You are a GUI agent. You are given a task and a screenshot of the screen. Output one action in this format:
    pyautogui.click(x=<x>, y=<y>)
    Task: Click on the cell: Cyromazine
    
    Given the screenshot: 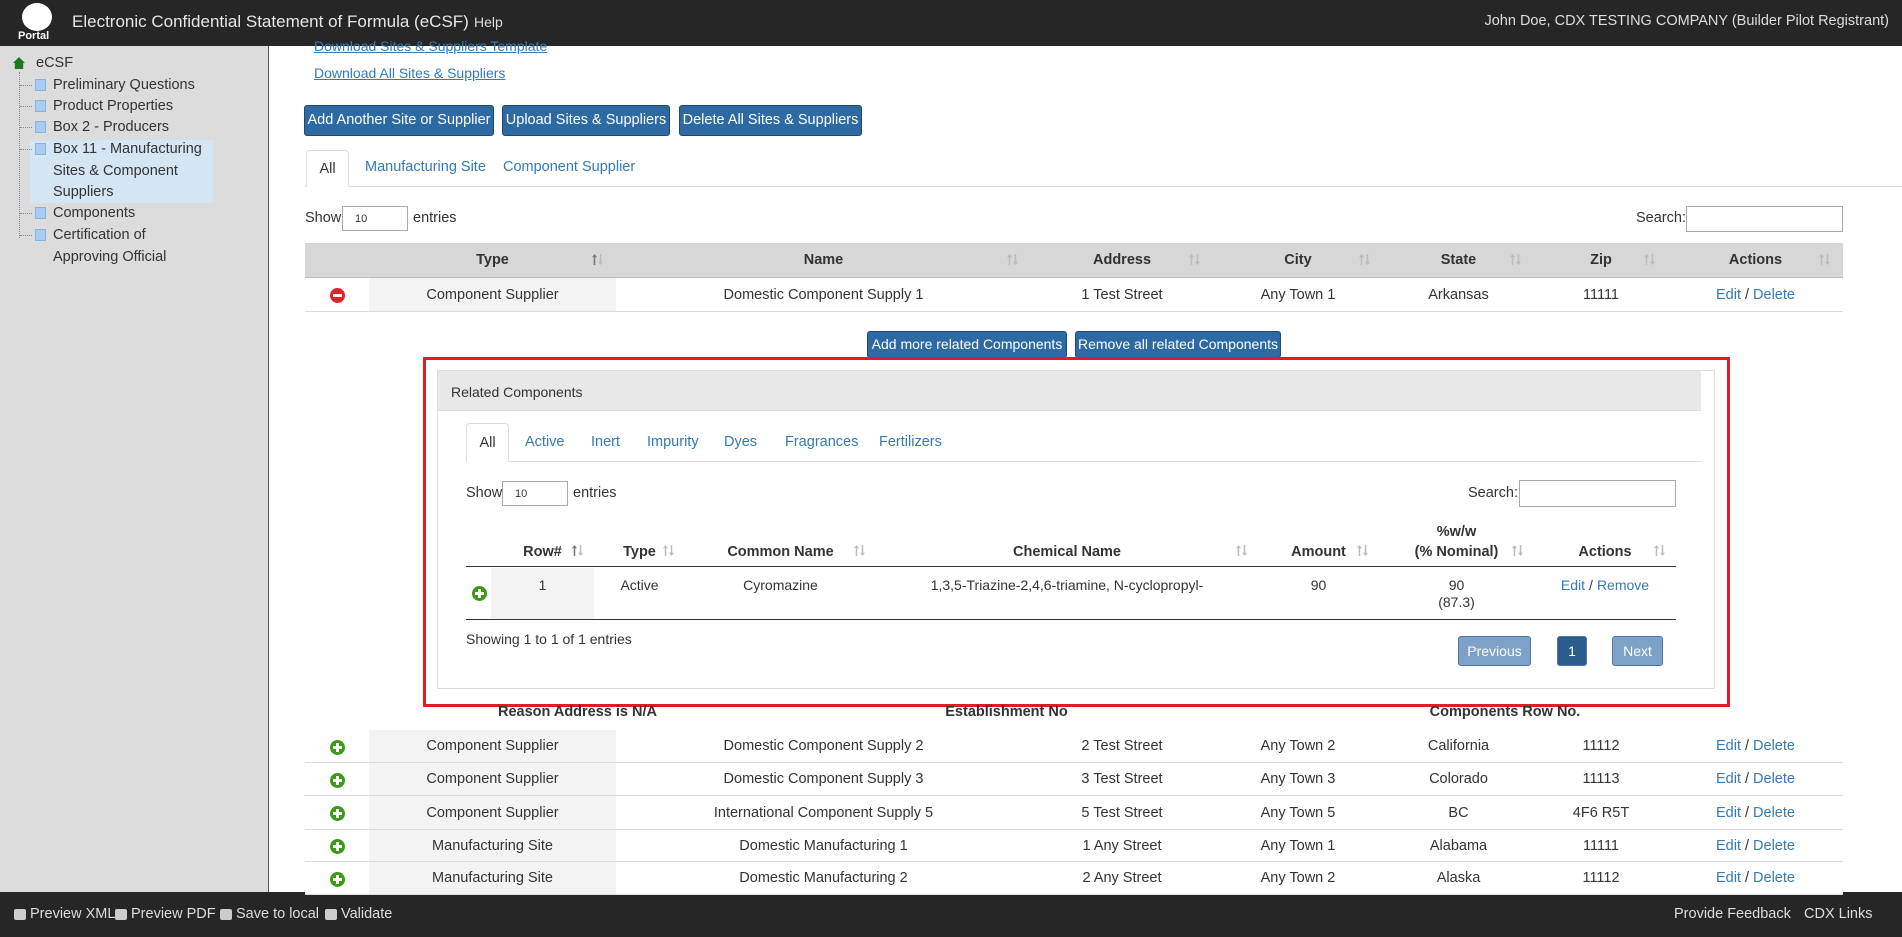 What is the action you would take?
    pyautogui.click(x=780, y=585)
    